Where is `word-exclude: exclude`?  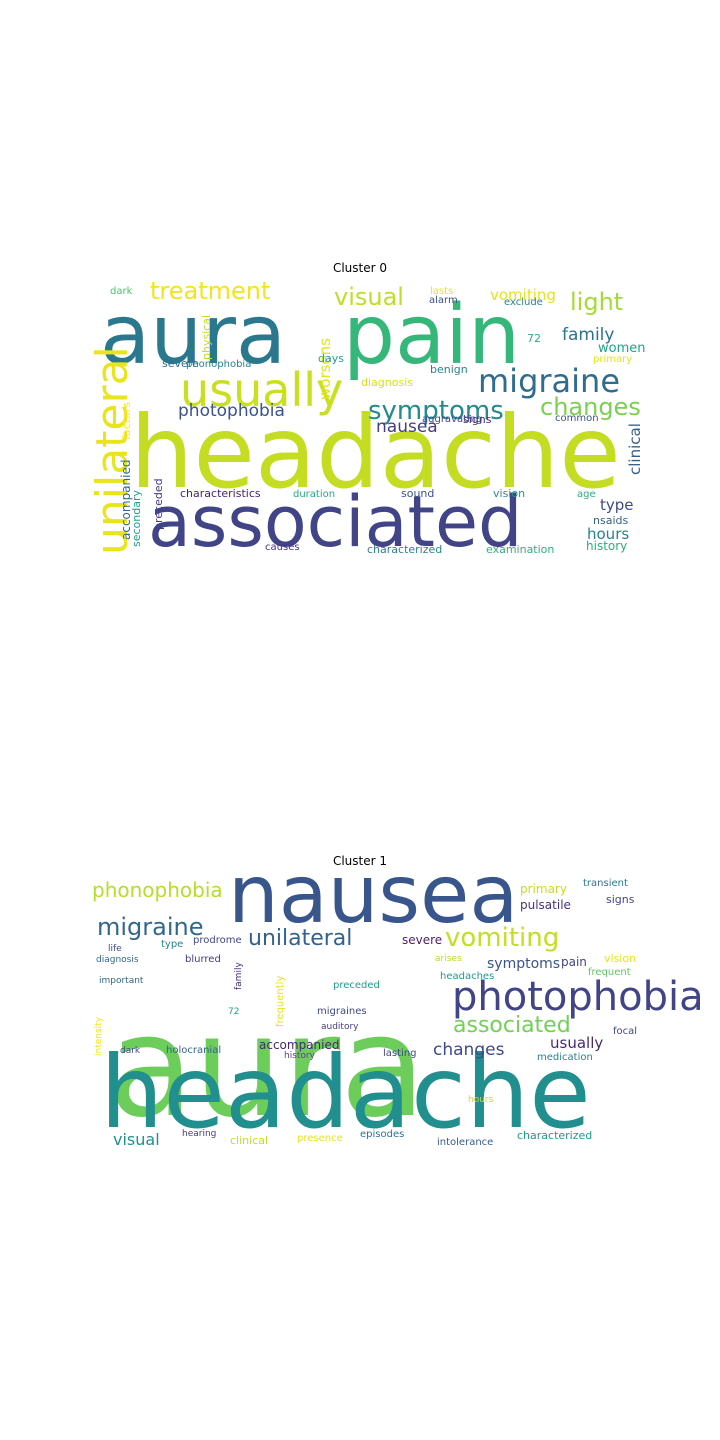 word-exclude: exclude is located at coordinates (523, 302).